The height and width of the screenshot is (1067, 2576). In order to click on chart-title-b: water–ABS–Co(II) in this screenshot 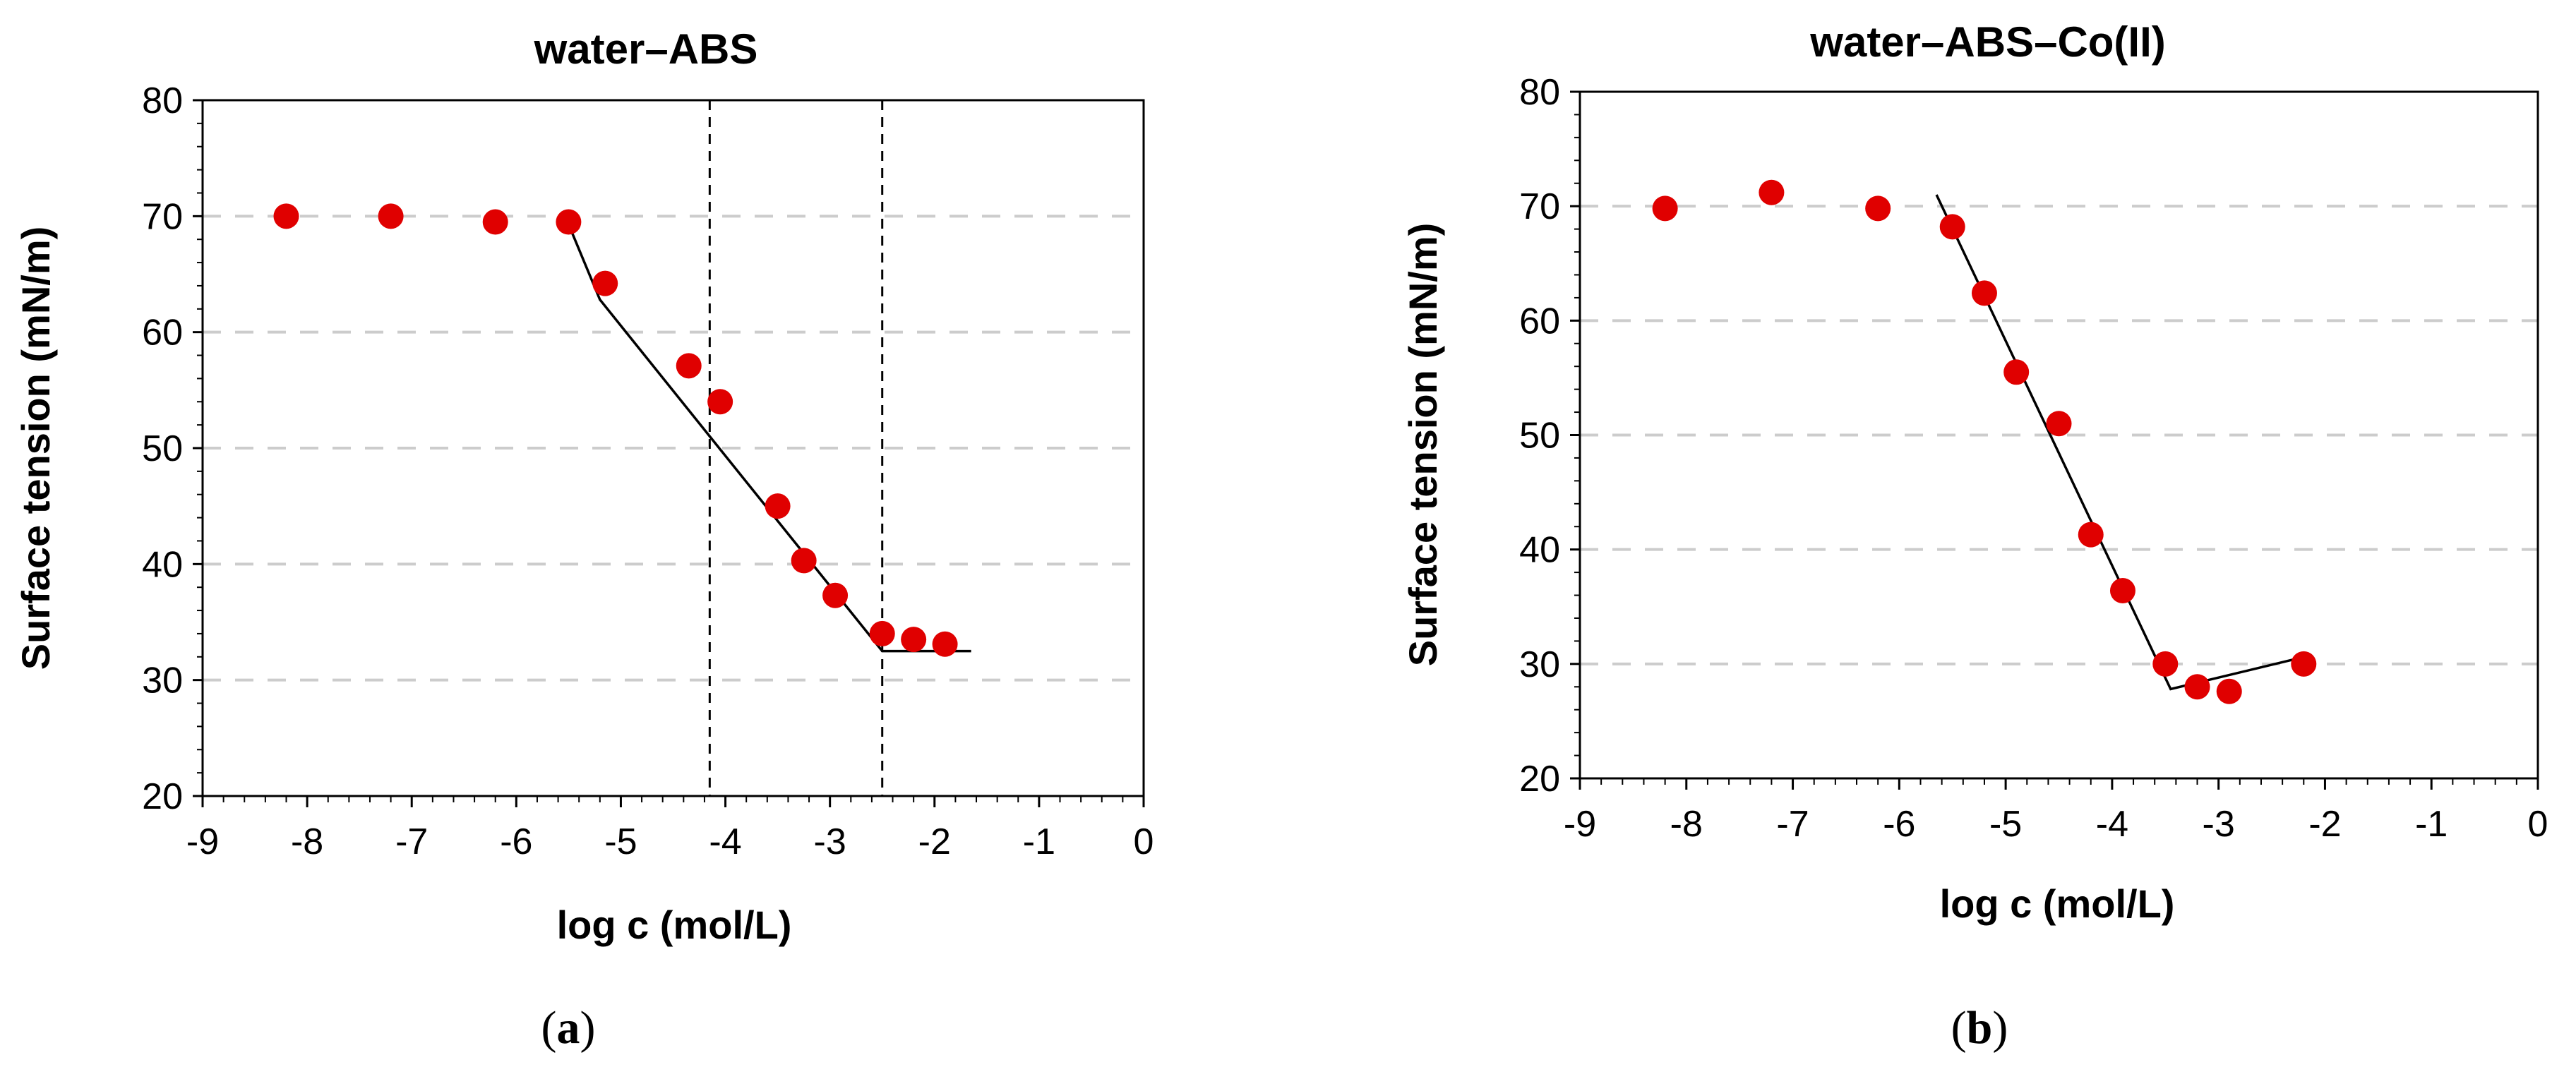, I will do `click(1987, 42)`.